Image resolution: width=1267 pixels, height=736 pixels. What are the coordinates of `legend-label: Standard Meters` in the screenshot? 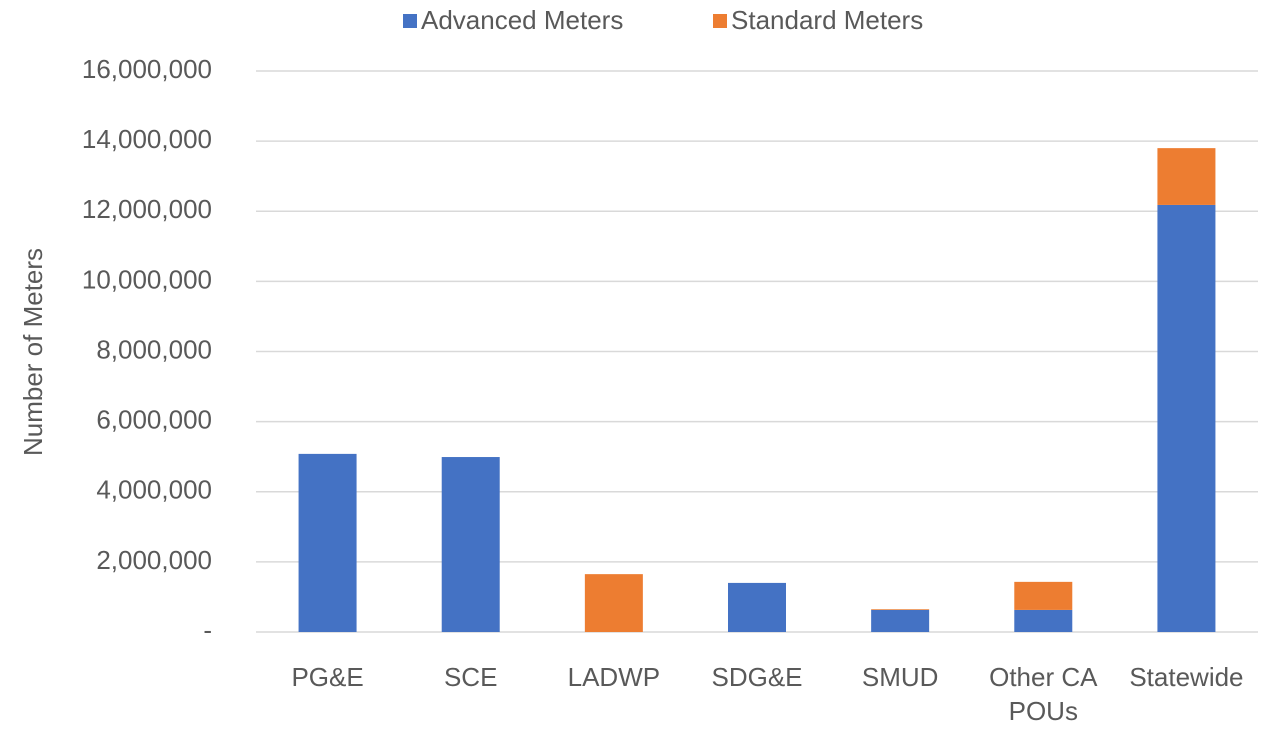 It's located at (827, 20).